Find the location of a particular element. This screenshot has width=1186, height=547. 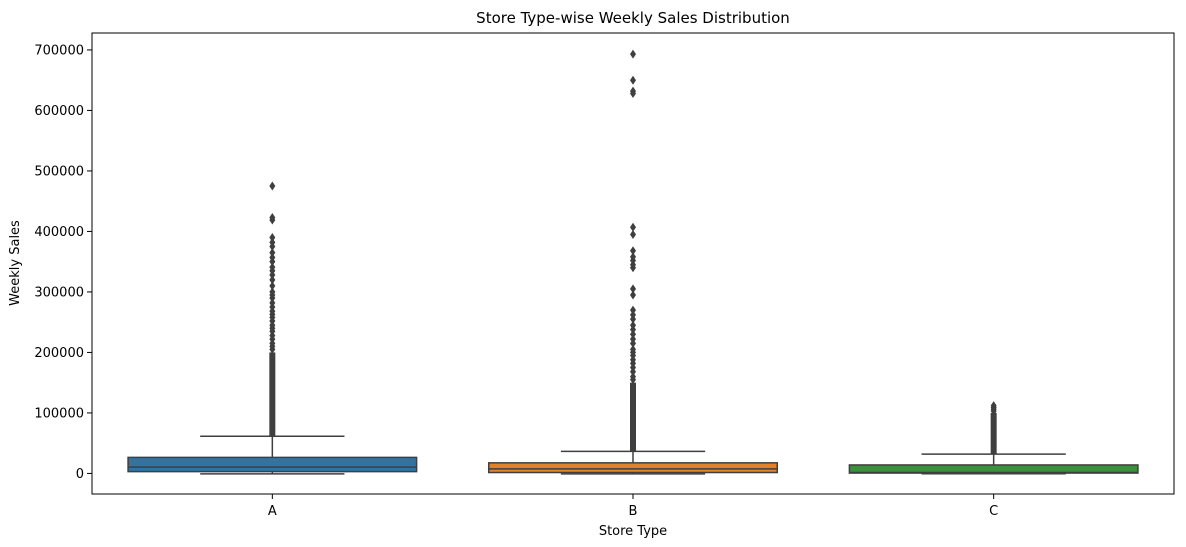

x-tick-label: A is located at coordinates (272, 511).